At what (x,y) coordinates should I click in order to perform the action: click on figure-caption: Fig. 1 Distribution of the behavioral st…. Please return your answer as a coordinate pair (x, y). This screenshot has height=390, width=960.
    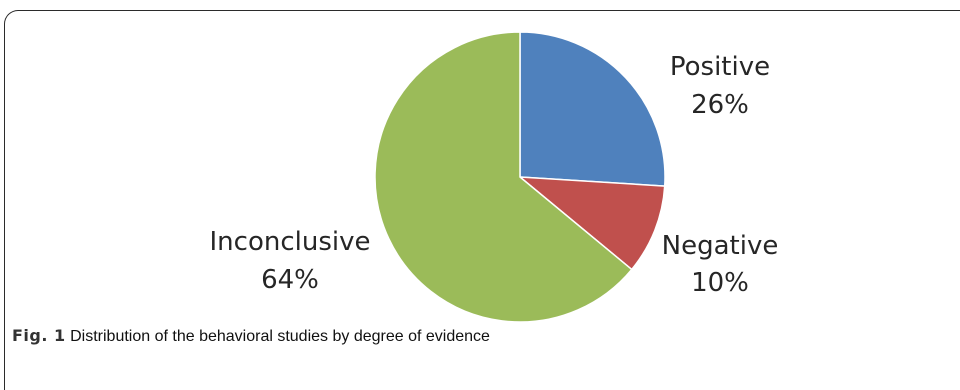
    Looking at the image, I should click on (251, 336).